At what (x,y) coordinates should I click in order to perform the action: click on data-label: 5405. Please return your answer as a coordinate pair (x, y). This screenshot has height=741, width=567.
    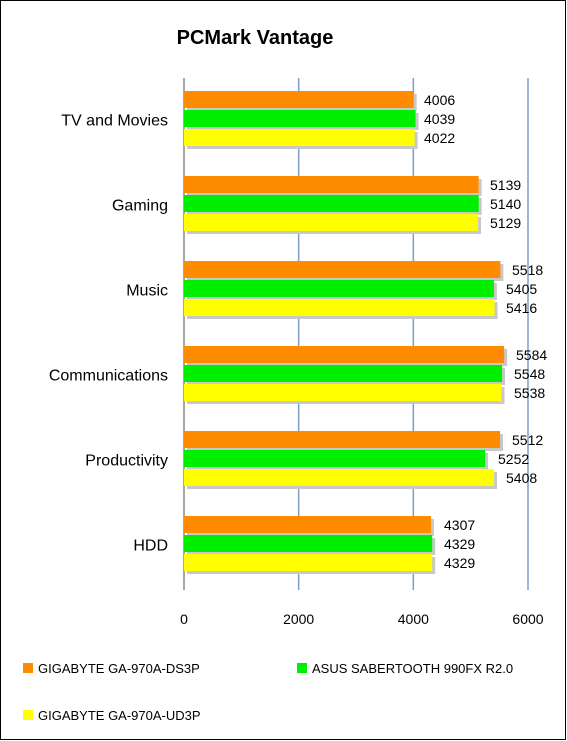
    Looking at the image, I should click on (521, 289).